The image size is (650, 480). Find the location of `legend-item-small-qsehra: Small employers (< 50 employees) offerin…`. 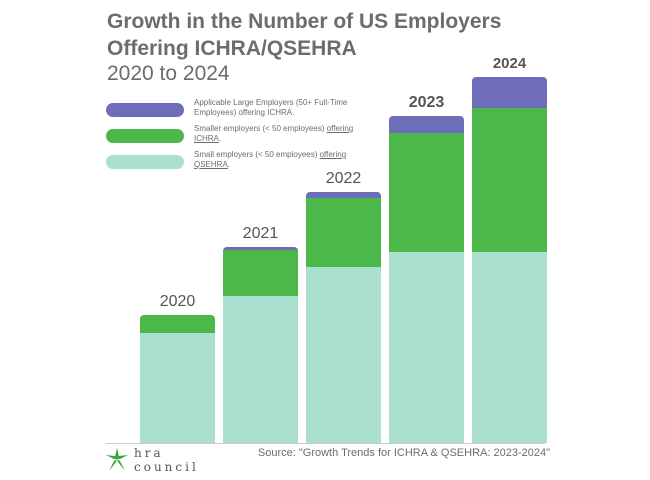

legend-item-small-qsehra: Small employers (< 50 employees) offerin… is located at coordinates (231, 165).